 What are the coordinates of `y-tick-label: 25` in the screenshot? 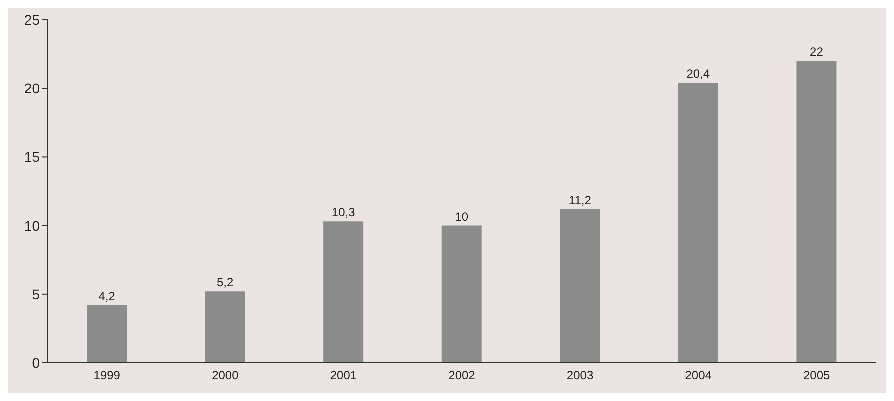 It's located at (32, 20).